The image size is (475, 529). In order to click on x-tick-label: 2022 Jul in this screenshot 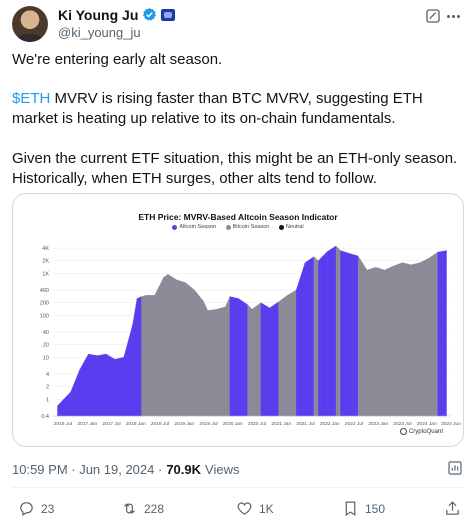, I will do `click(354, 424)`.